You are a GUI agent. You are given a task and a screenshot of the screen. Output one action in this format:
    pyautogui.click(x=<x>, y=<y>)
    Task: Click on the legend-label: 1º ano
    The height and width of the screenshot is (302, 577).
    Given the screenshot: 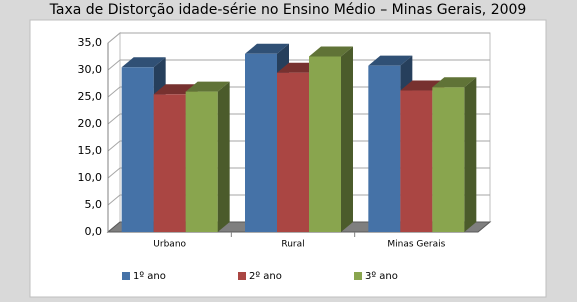 What is the action you would take?
    pyautogui.click(x=149, y=276)
    